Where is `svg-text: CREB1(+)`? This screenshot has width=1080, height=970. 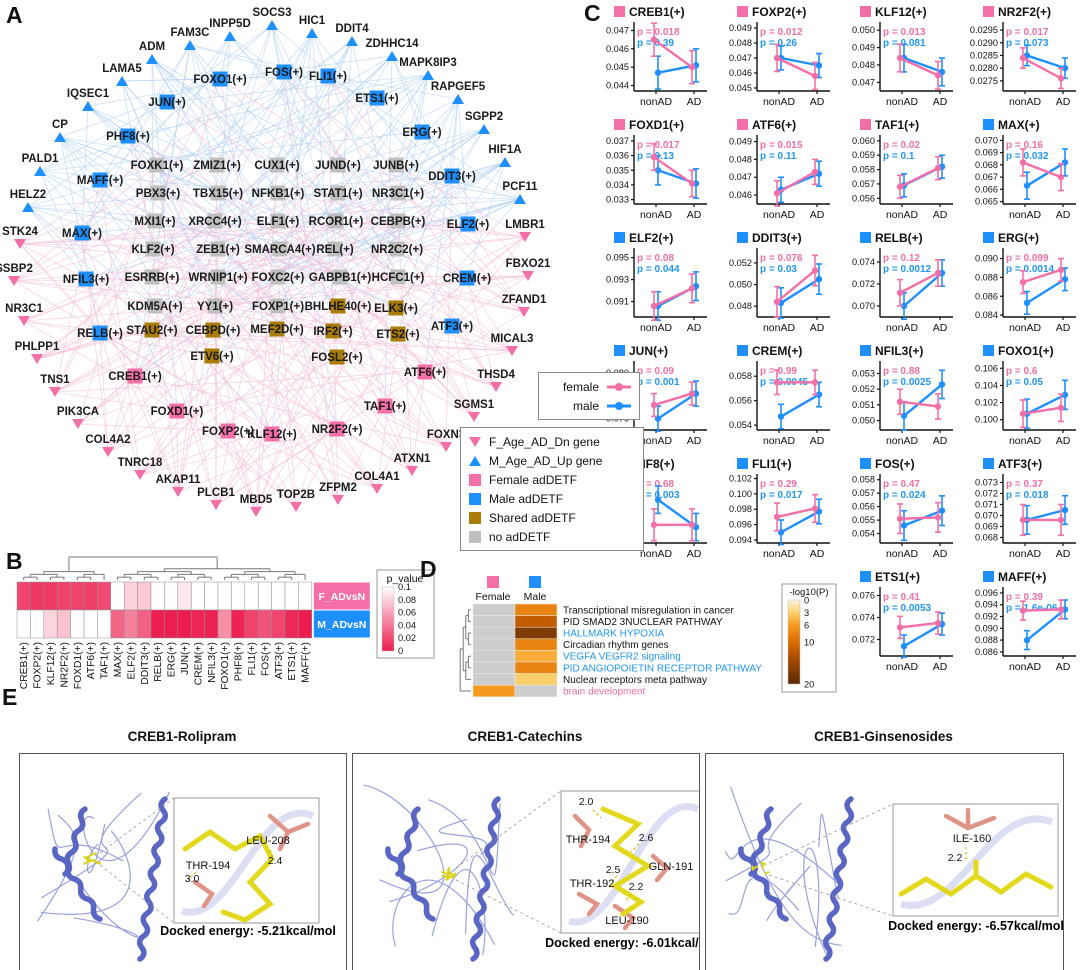 svg-text: CREB1(+) is located at coordinates (135, 377).